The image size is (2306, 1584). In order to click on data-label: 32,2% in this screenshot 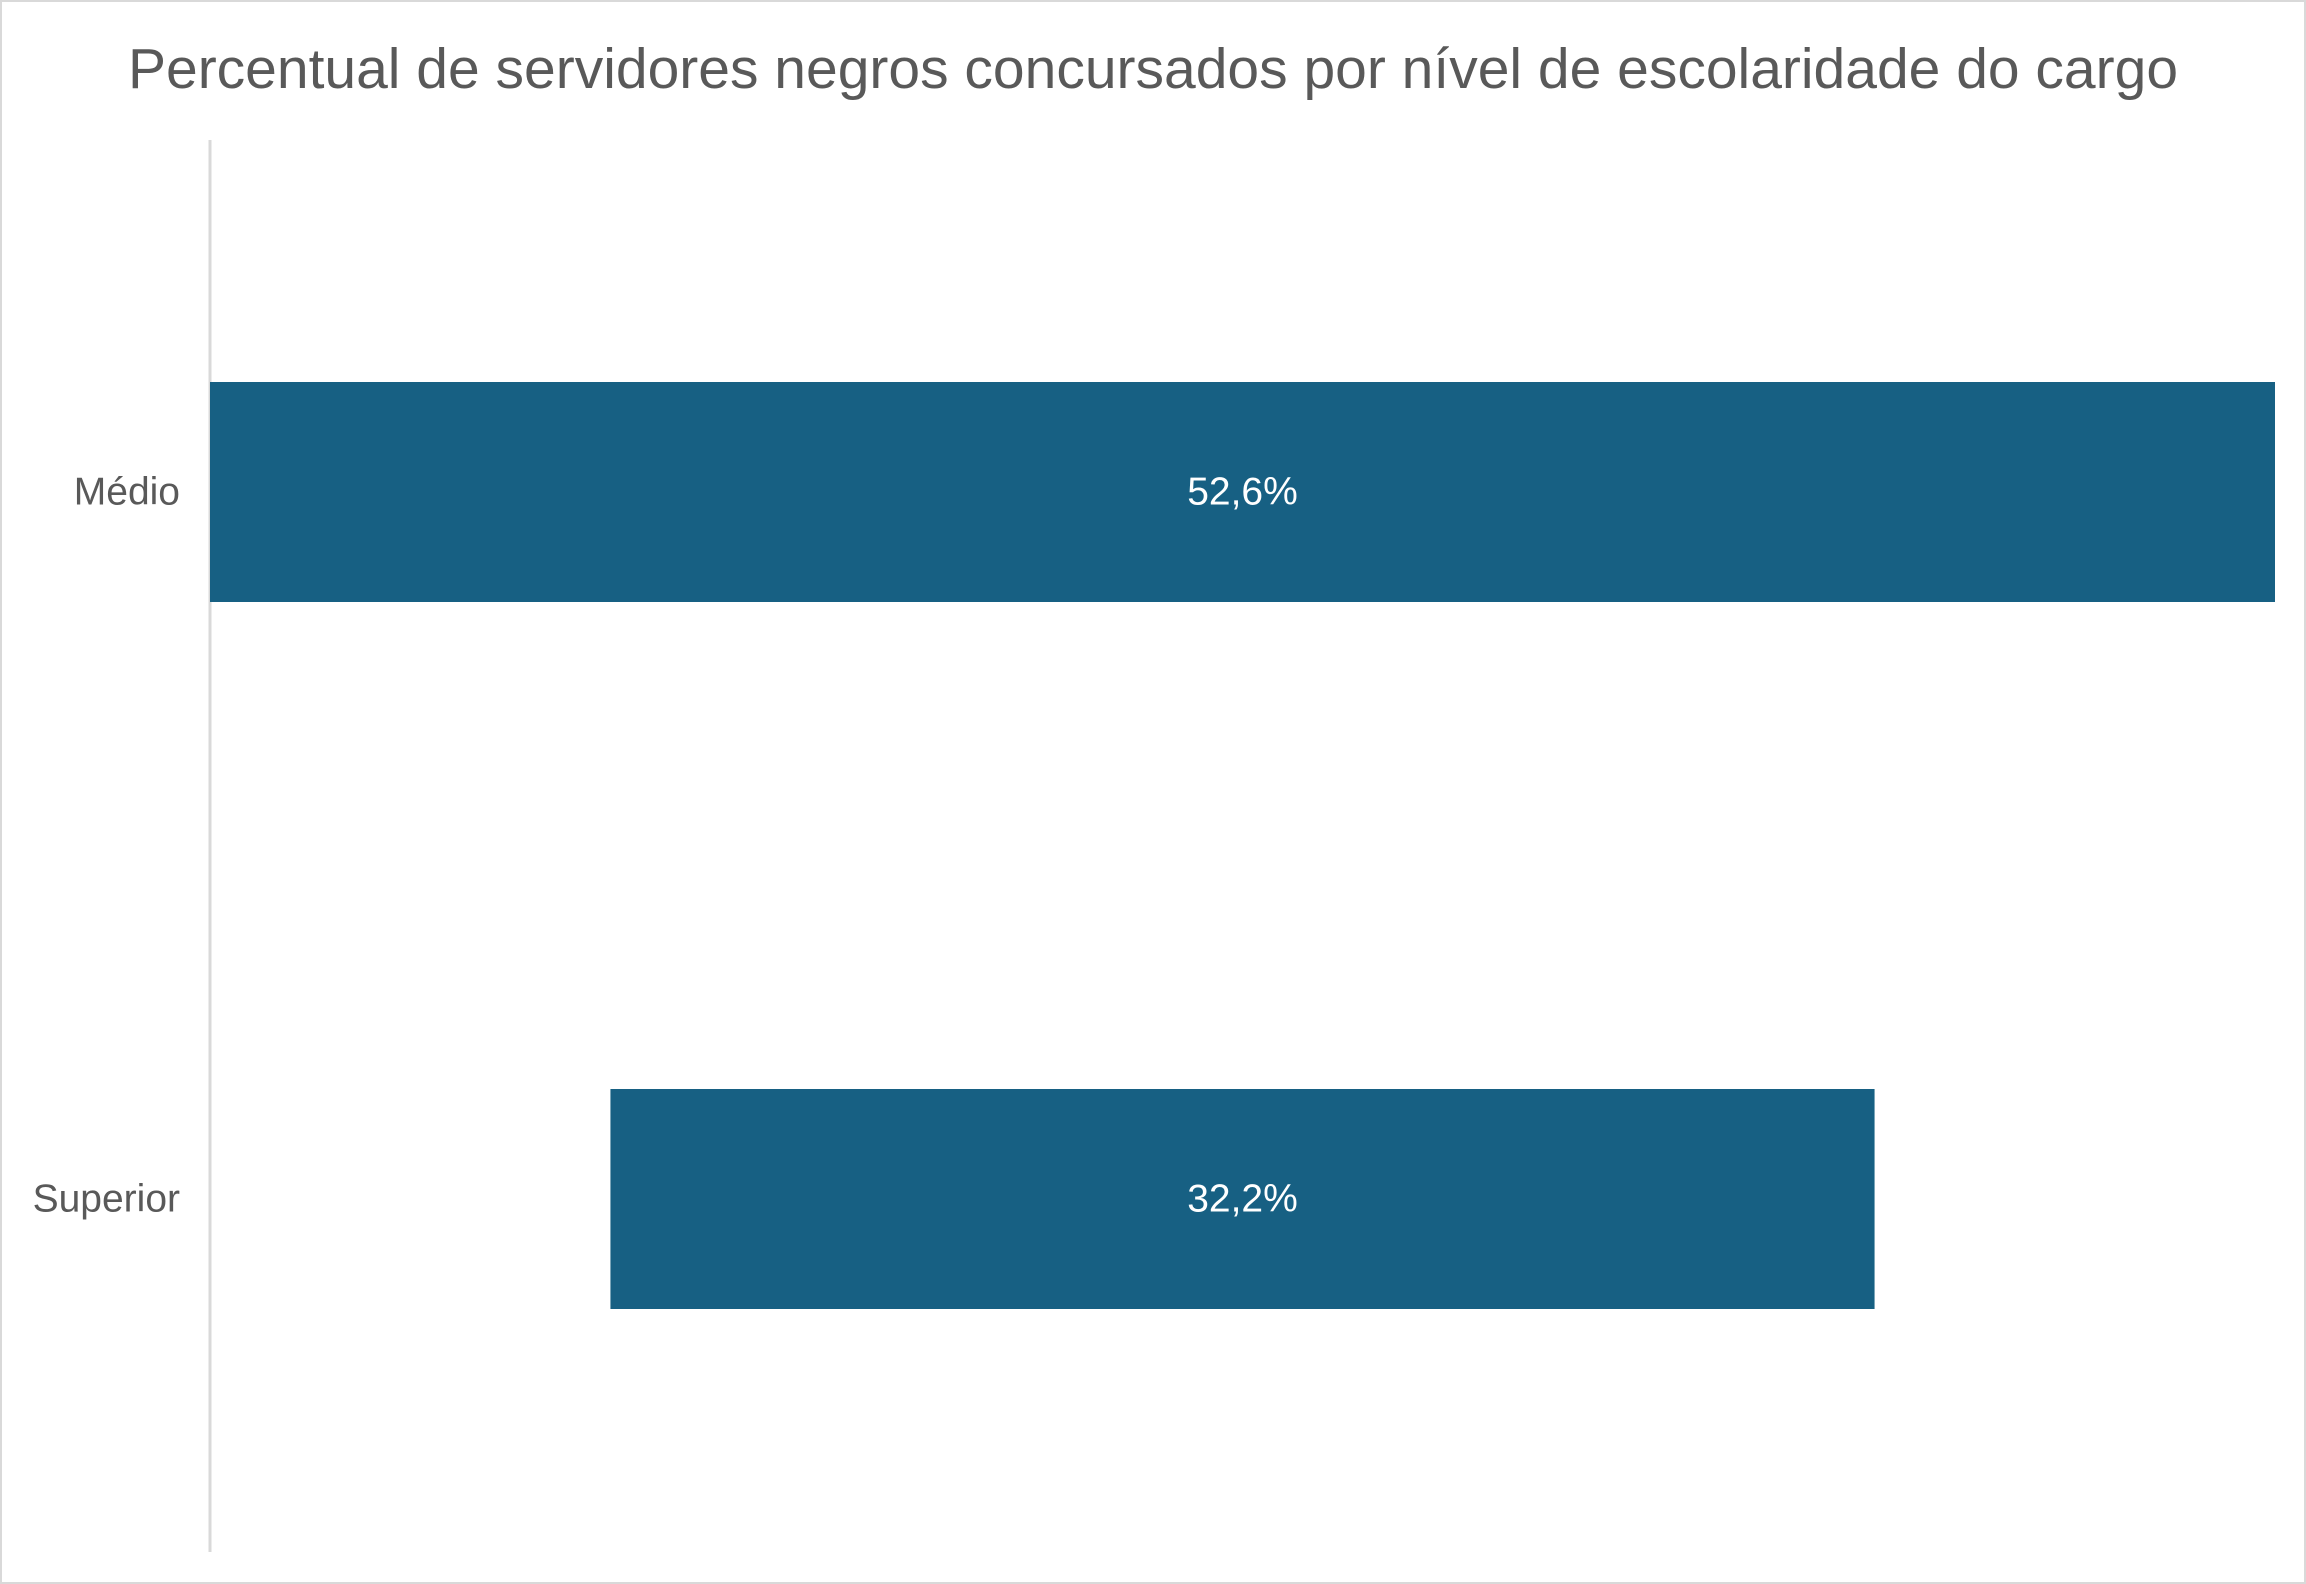, I will do `click(1242, 1199)`.